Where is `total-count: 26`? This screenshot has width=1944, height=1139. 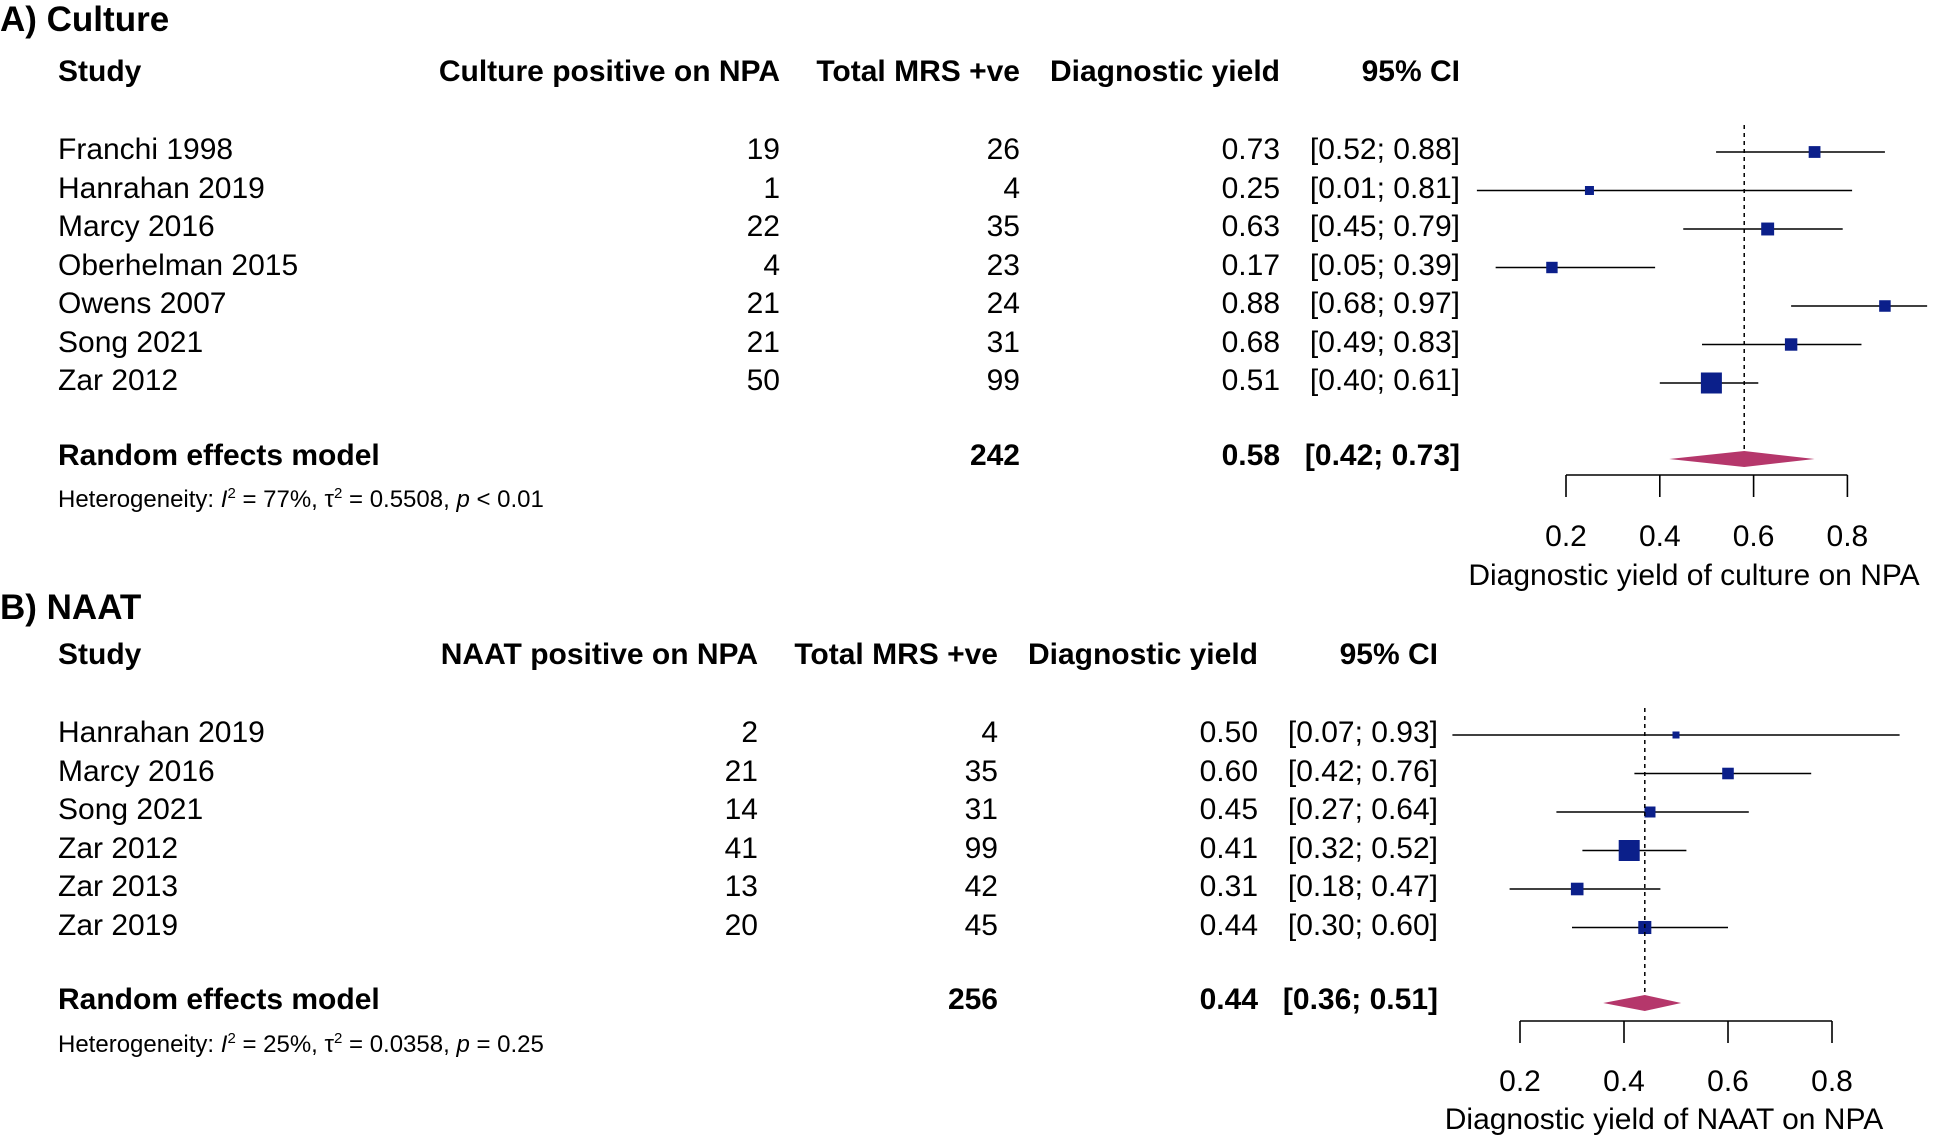
total-count: 26 is located at coordinates (1003, 149).